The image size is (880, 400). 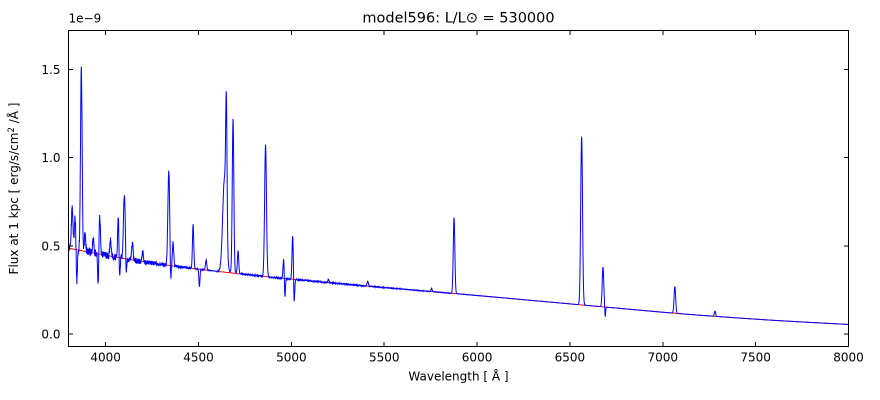 I want to click on x-tick-label: 7000, so click(x=663, y=358).